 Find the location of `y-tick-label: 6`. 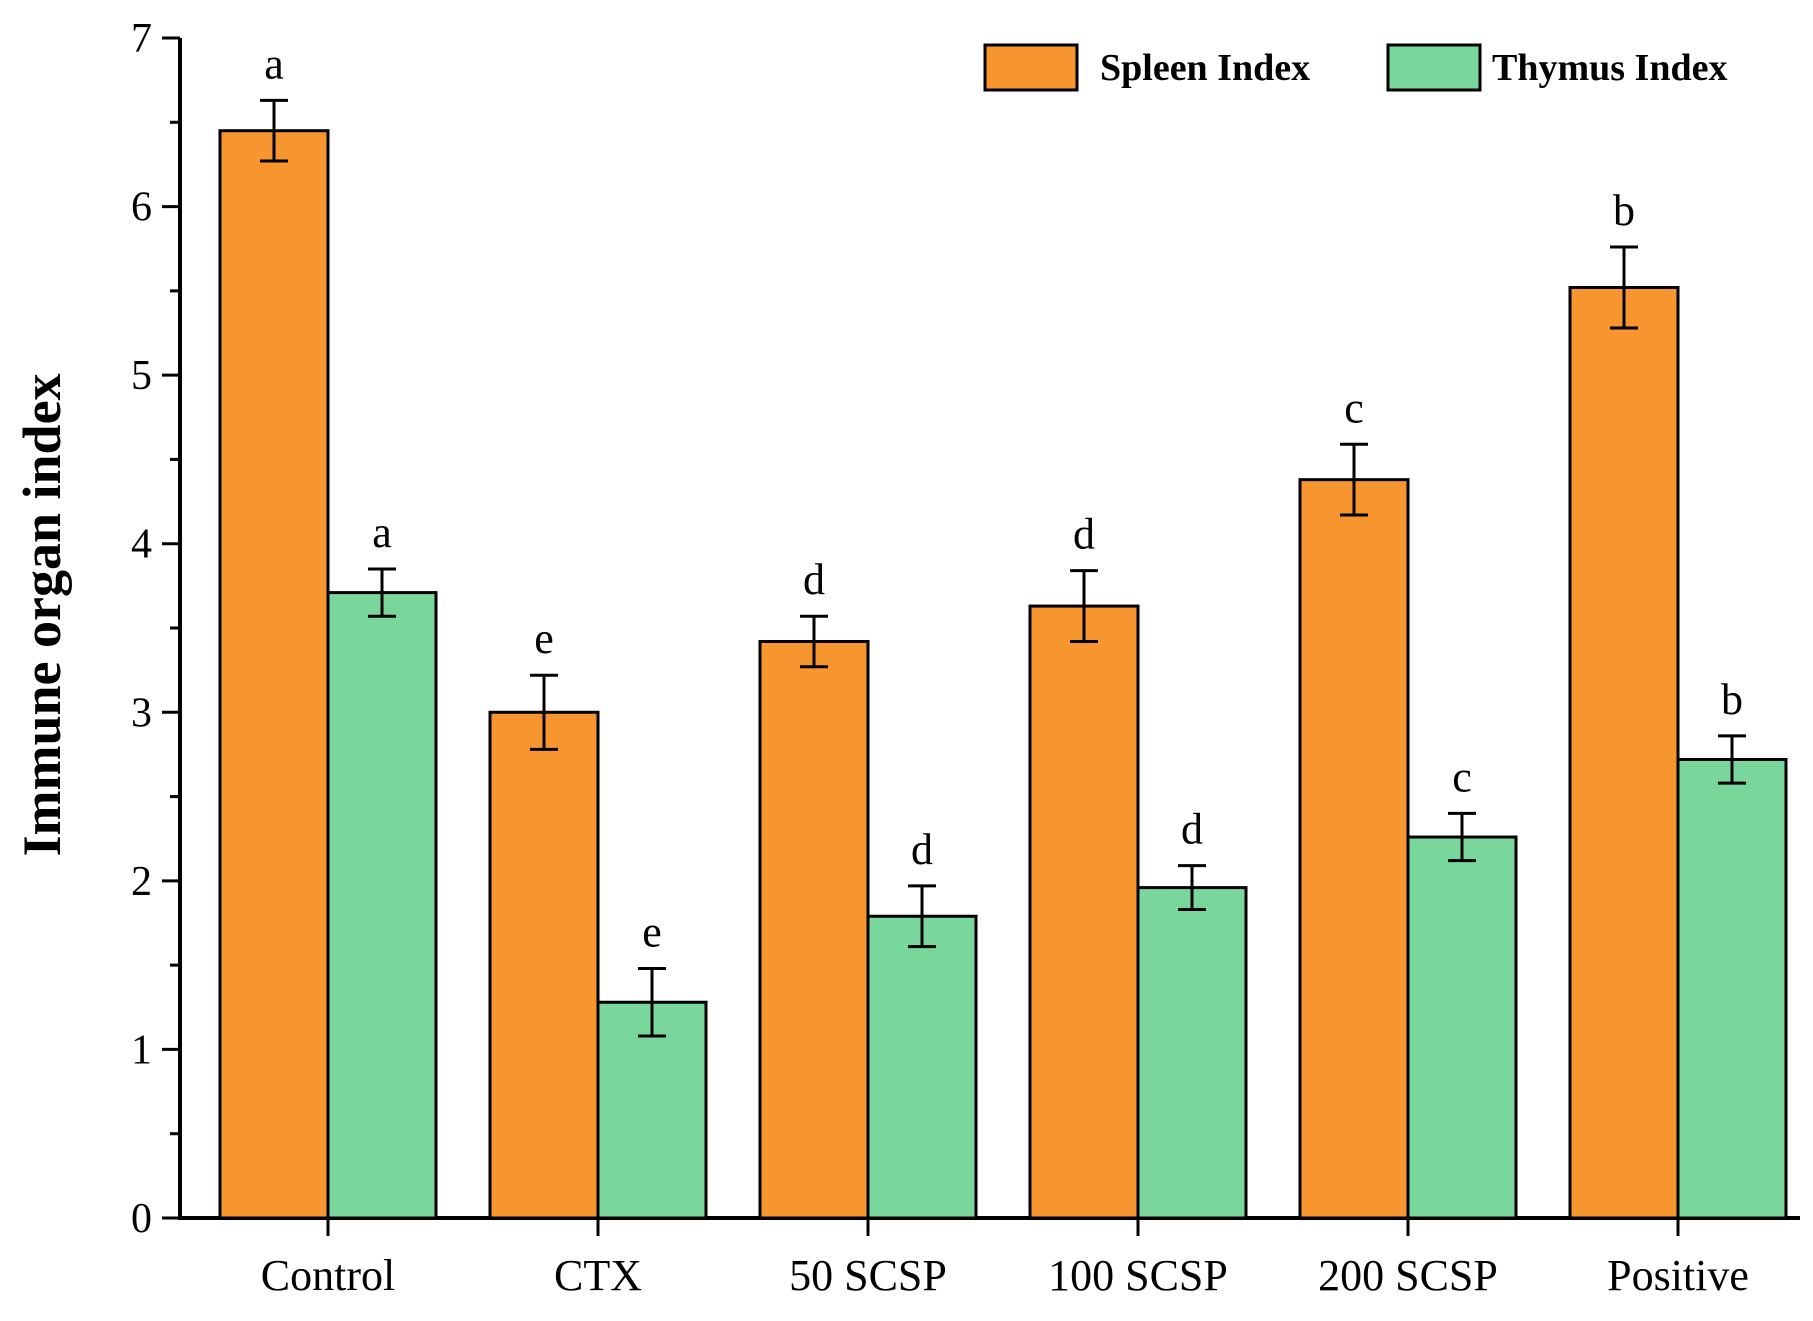

y-tick-label: 6 is located at coordinates (141, 208).